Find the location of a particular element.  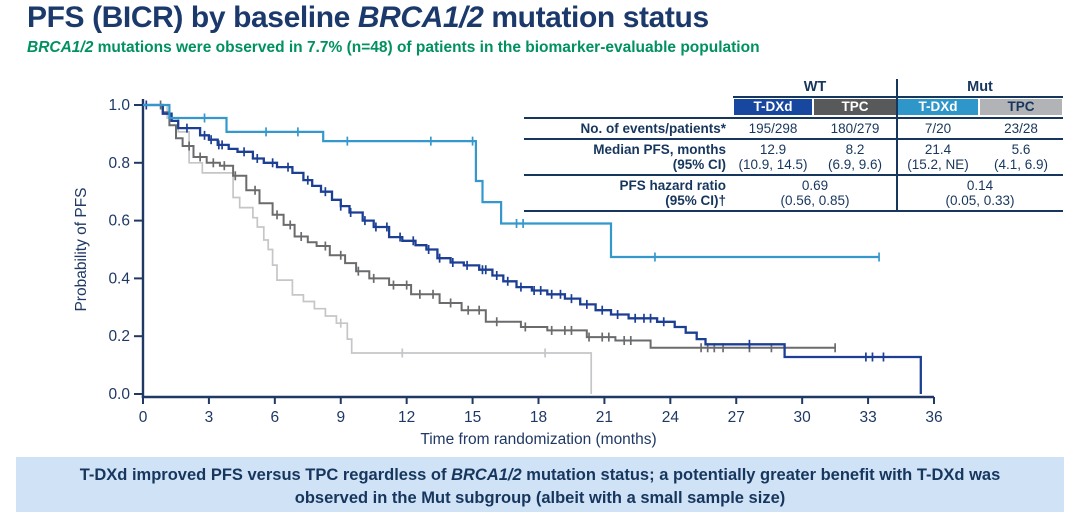

events-tpc-wt: 180/279 is located at coordinates (855, 128).